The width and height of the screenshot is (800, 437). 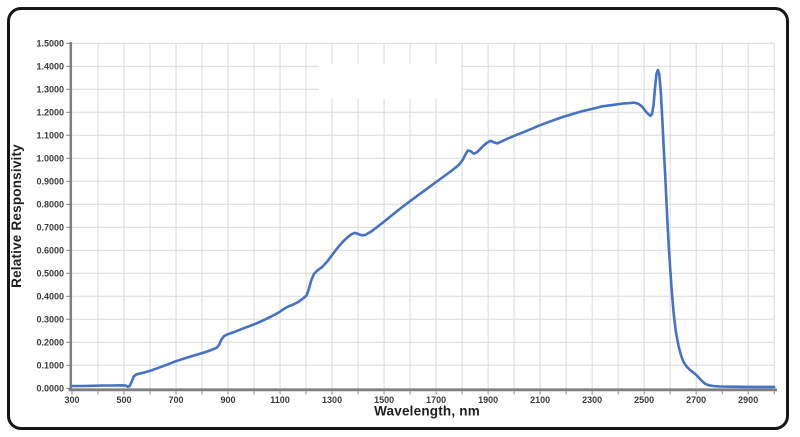 I want to click on x-tick-label: 2300, so click(x=592, y=400).